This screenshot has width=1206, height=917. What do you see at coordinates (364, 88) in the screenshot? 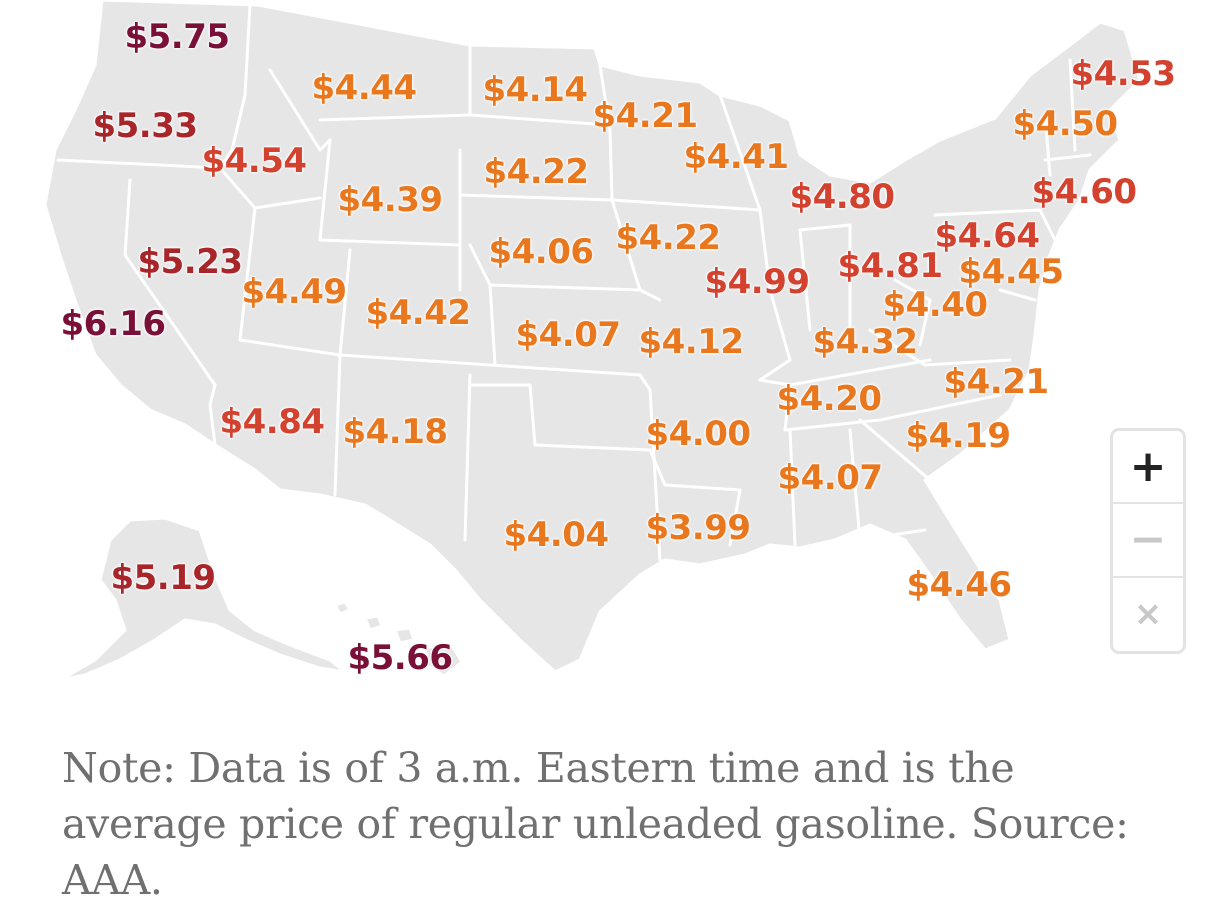
I see `price-label-mt: $4.44` at bounding box center [364, 88].